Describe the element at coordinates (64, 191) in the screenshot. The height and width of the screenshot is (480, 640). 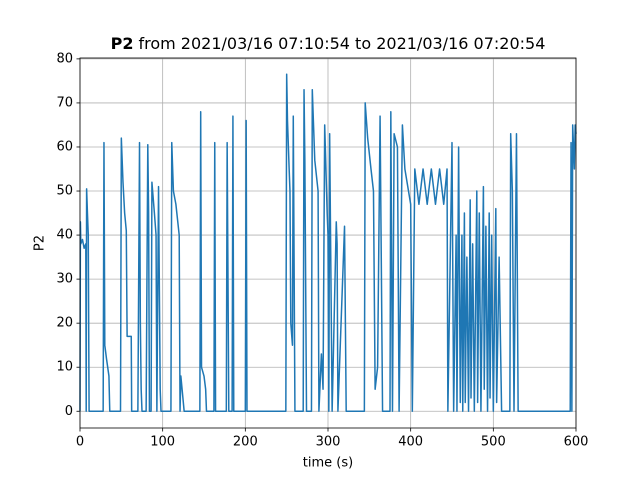
I see `y-tick-label: 50` at that location.